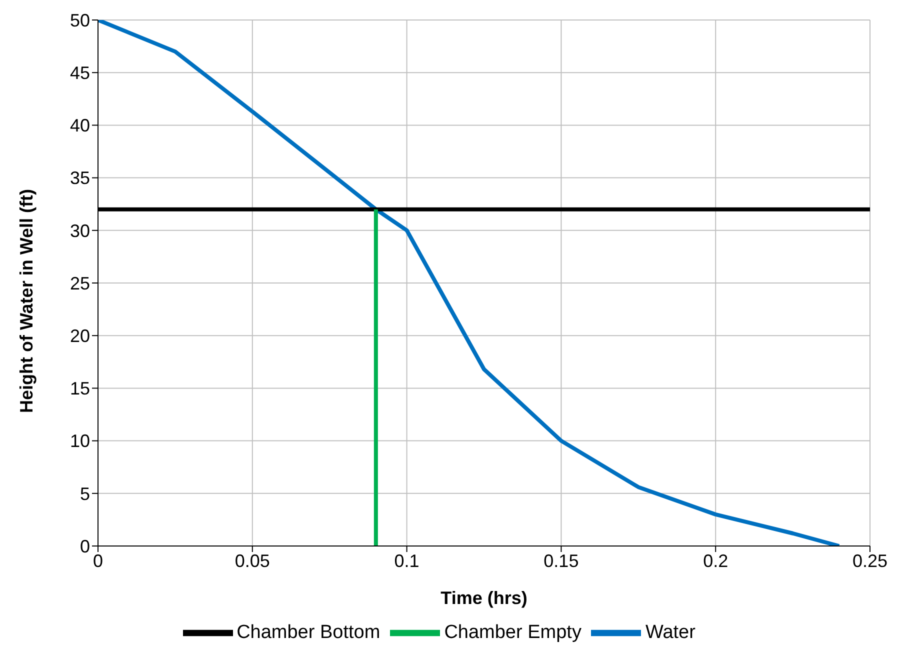 The image size is (902, 666). What do you see at coordinates (85, 494) in the screenshot?
I see `y-tick-label: 5` at bounding box center [85, 494].